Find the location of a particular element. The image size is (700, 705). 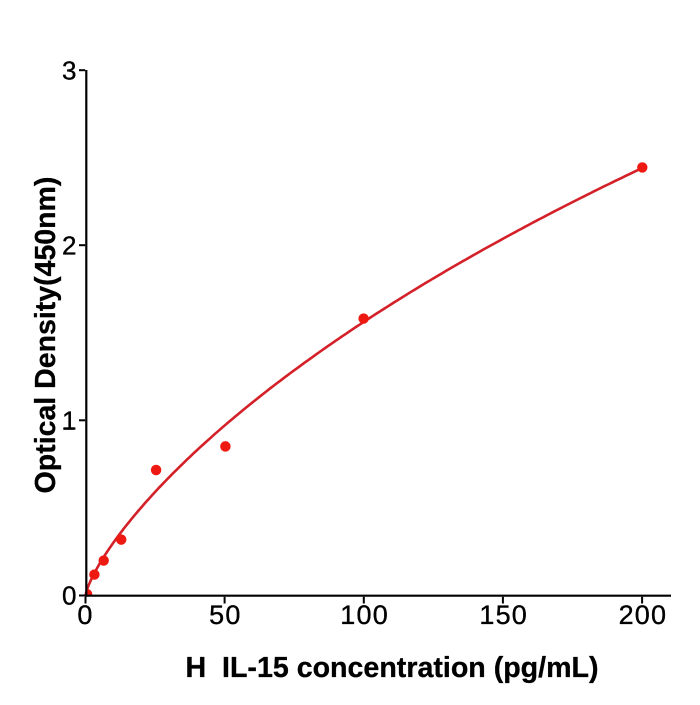

svg-text: Optical Density(450nm) is located at coordinates (46, 335).